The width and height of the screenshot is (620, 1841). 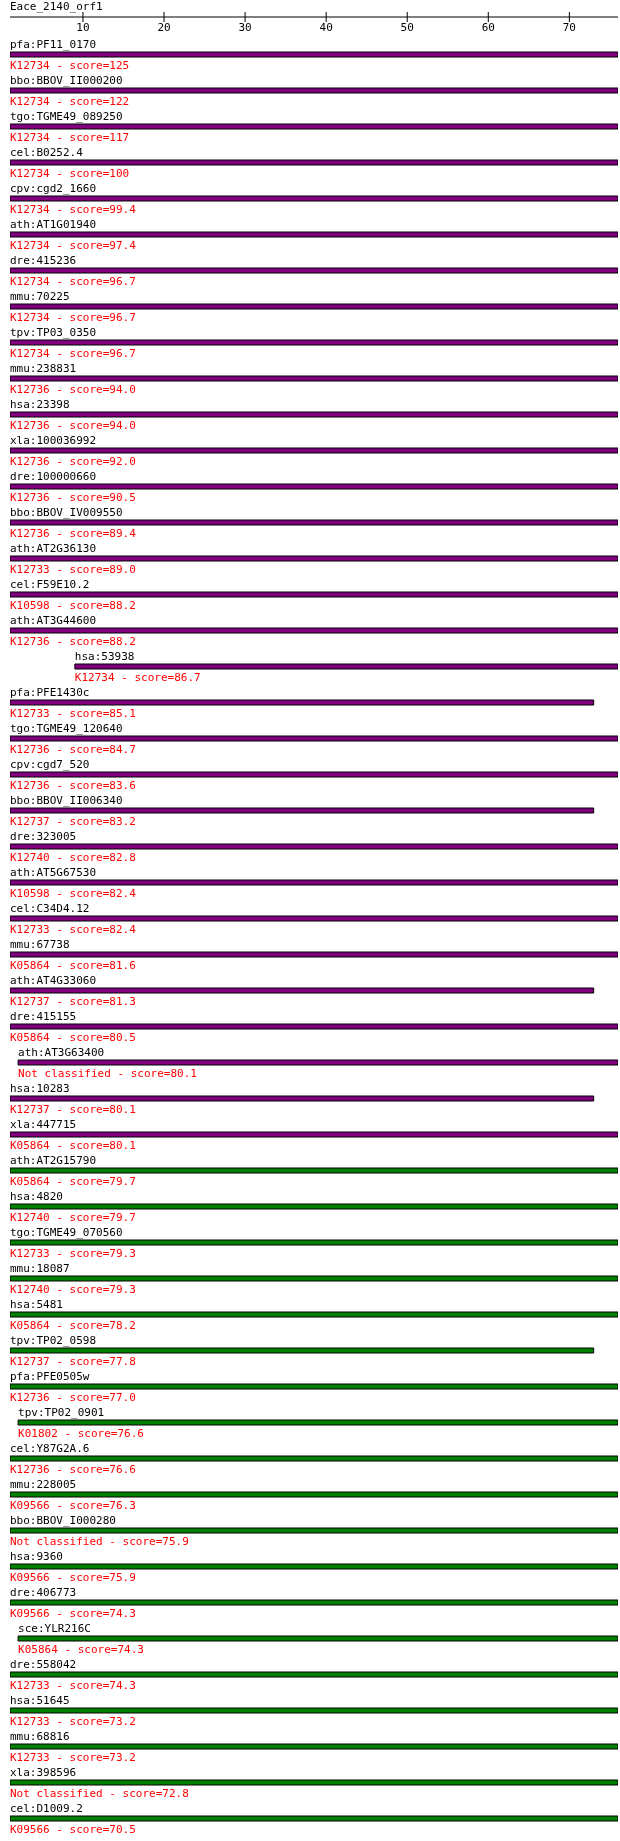 I want to click on y-tick-label: ath:AT4G33060, so click(x=53, y=980).